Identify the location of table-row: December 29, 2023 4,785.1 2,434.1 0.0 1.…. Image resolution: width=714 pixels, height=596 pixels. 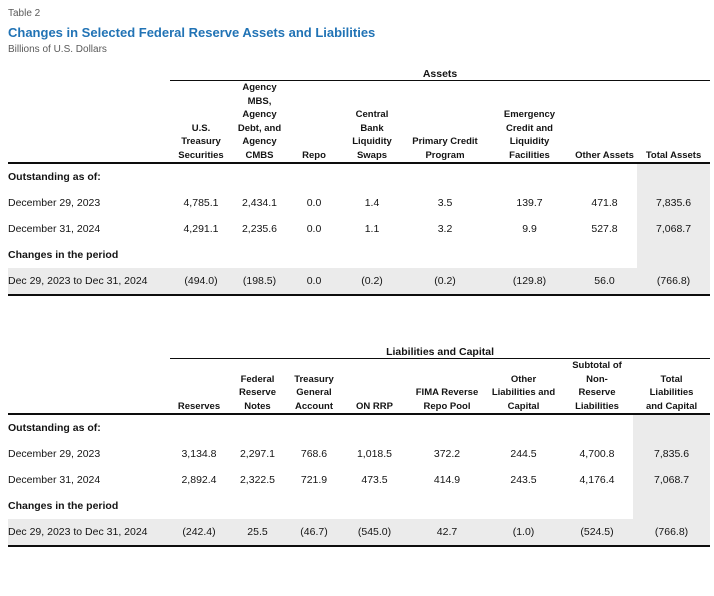
(359, 203).